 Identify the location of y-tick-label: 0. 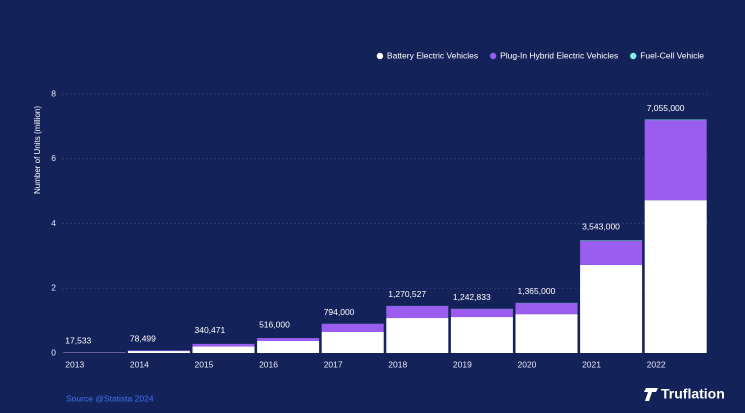
(53, 352).